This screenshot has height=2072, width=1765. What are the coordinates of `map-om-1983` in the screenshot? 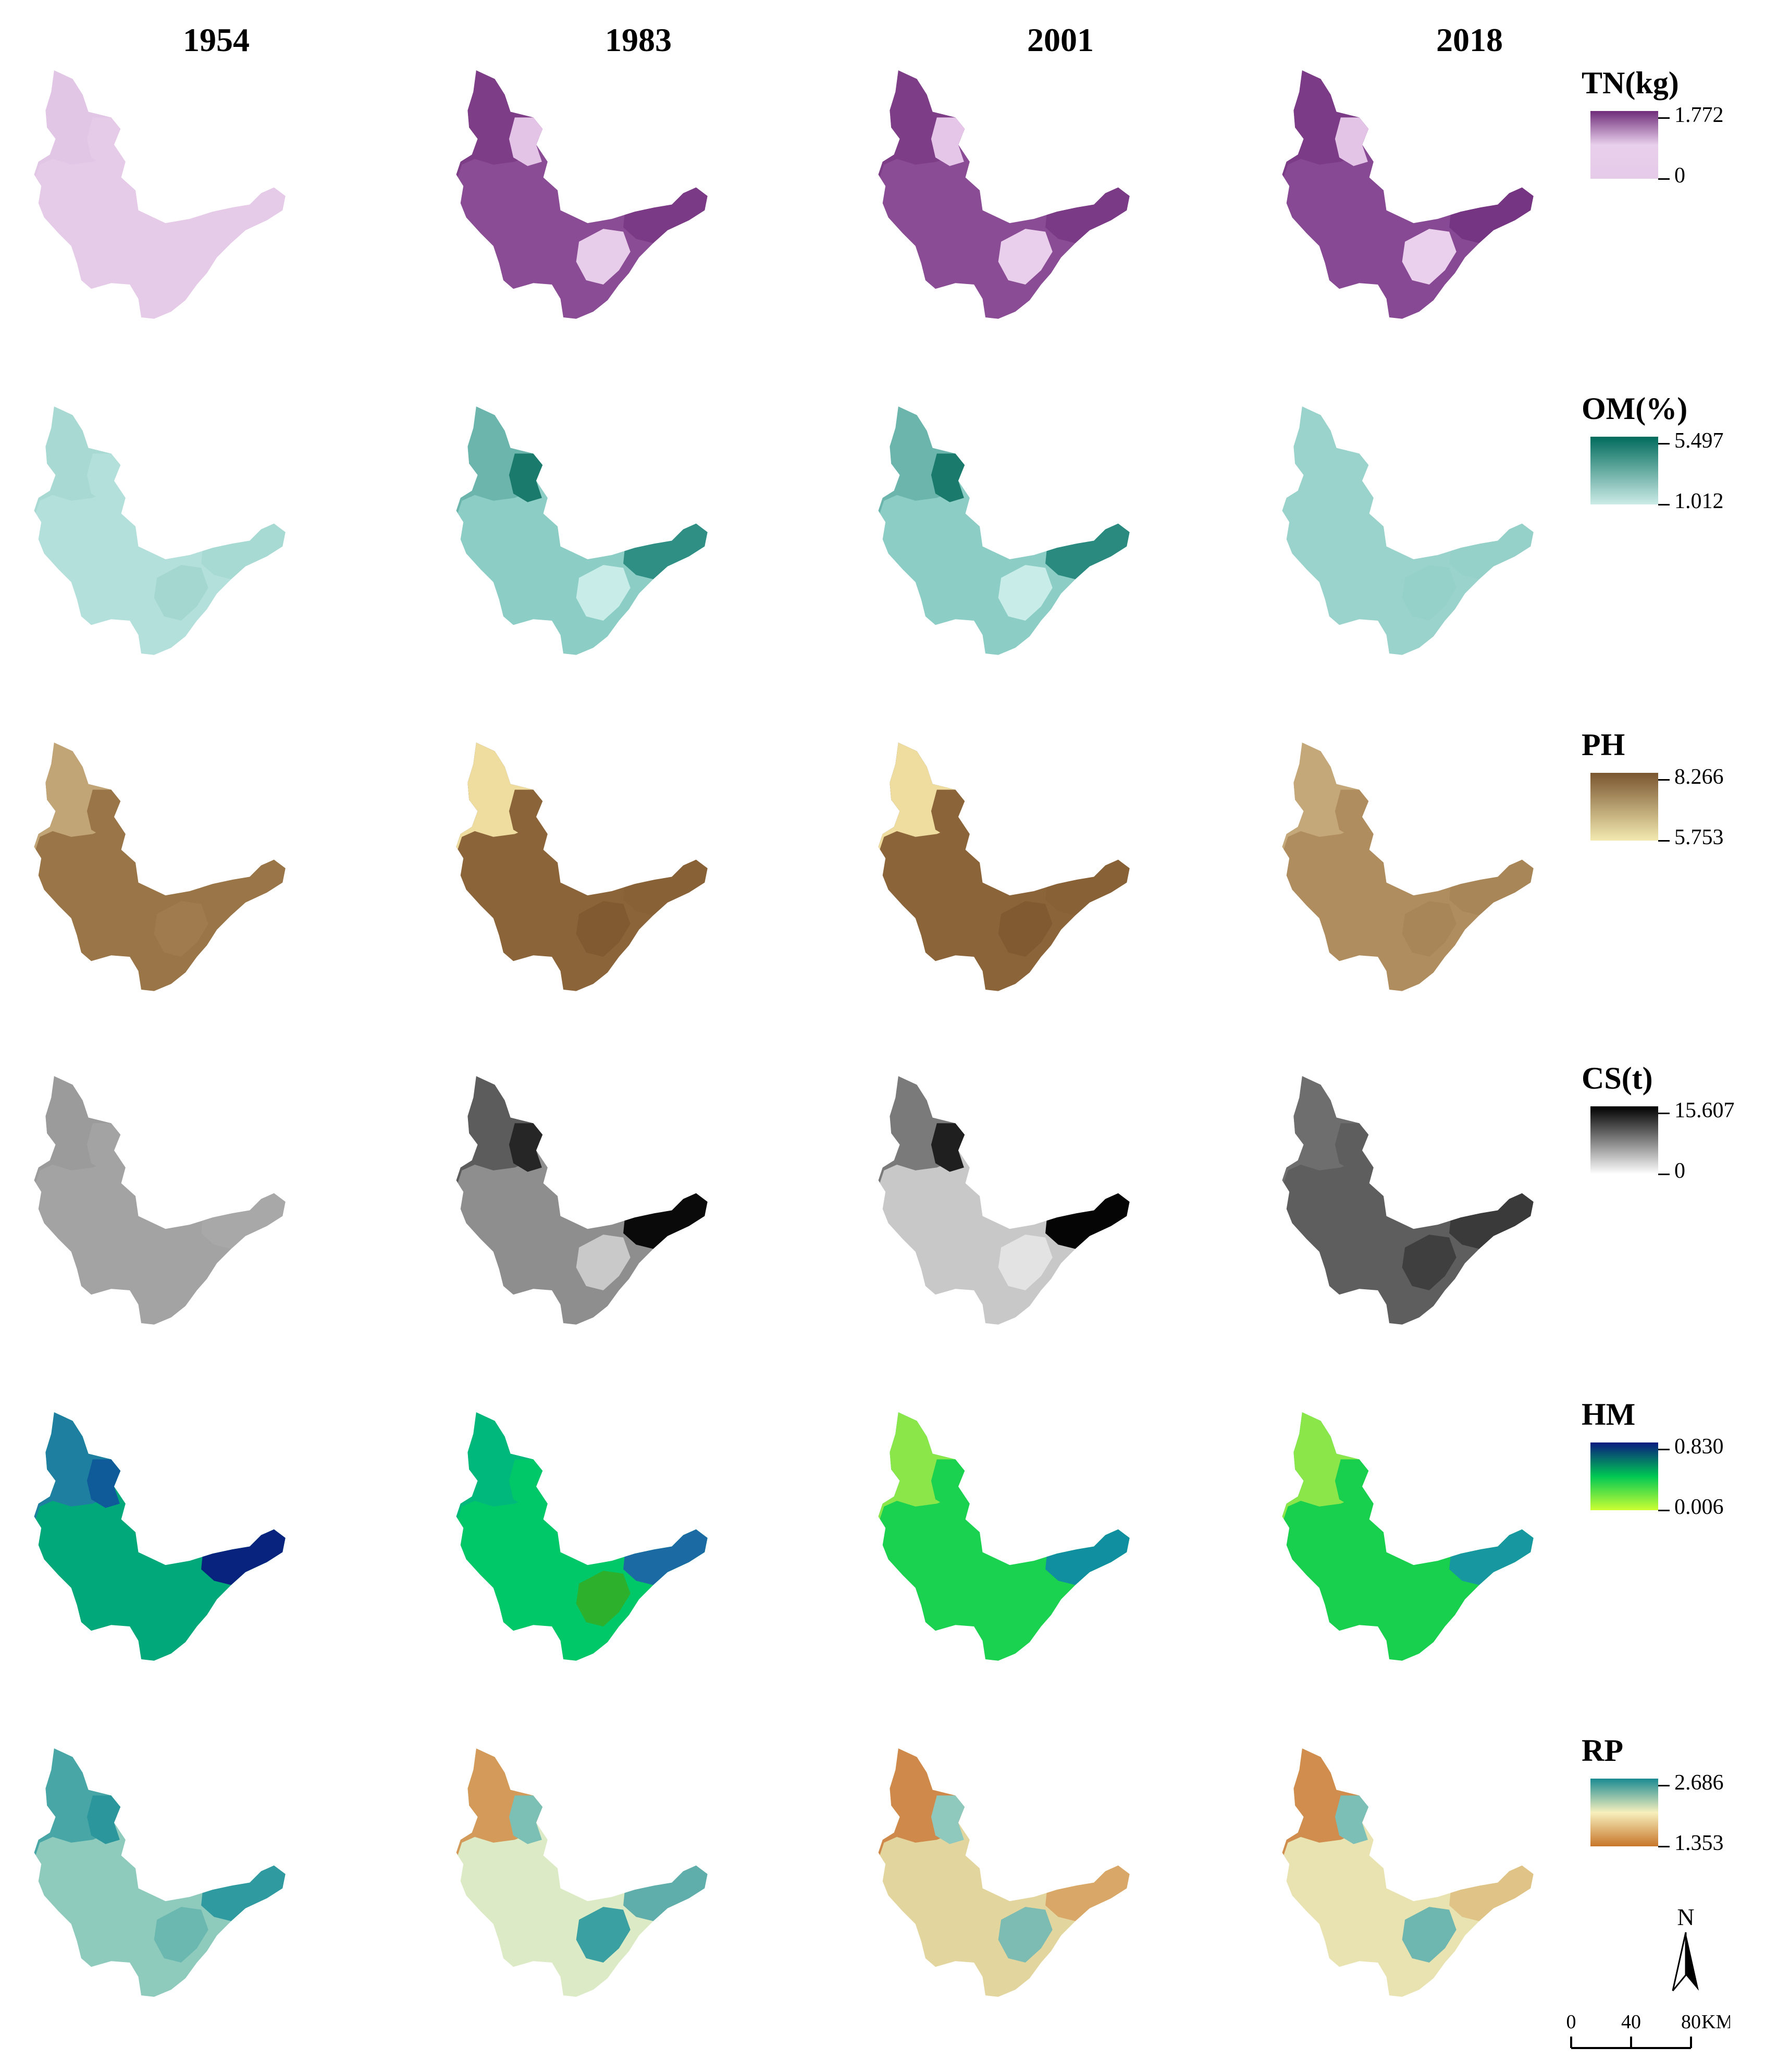 It's located at (582, 530).